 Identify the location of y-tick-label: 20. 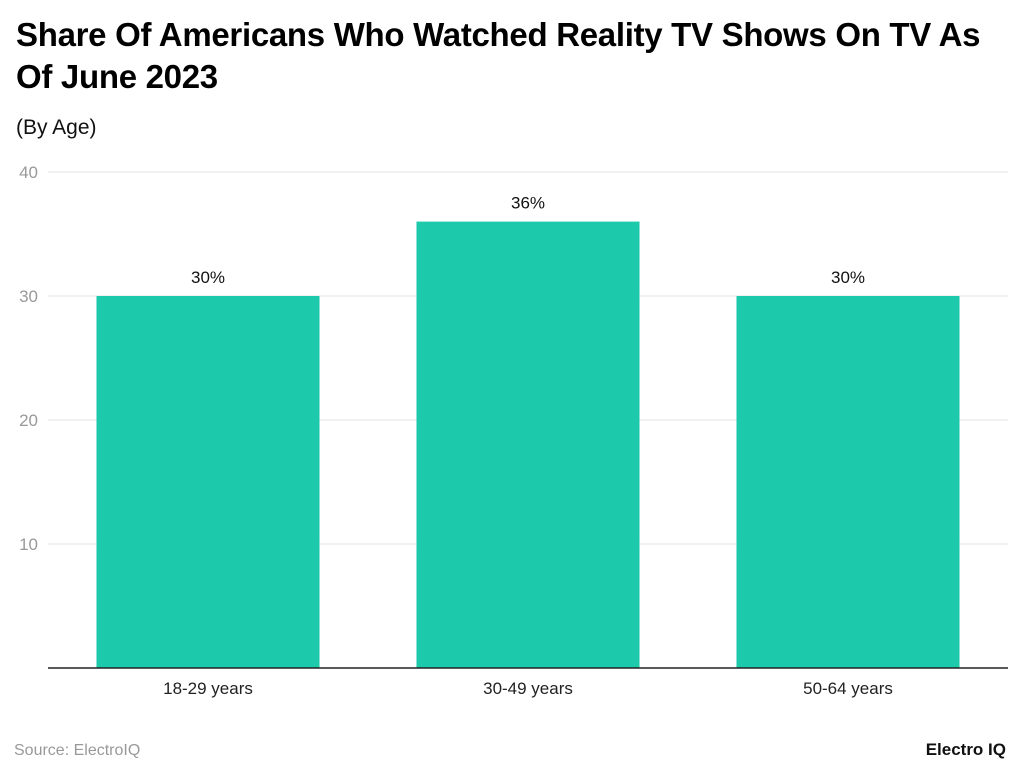
(28, 420).